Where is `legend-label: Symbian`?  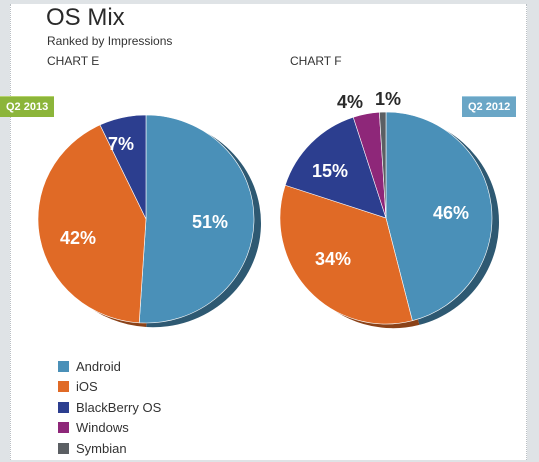 legend-label: Symbian is located at coordinates (101, 448).